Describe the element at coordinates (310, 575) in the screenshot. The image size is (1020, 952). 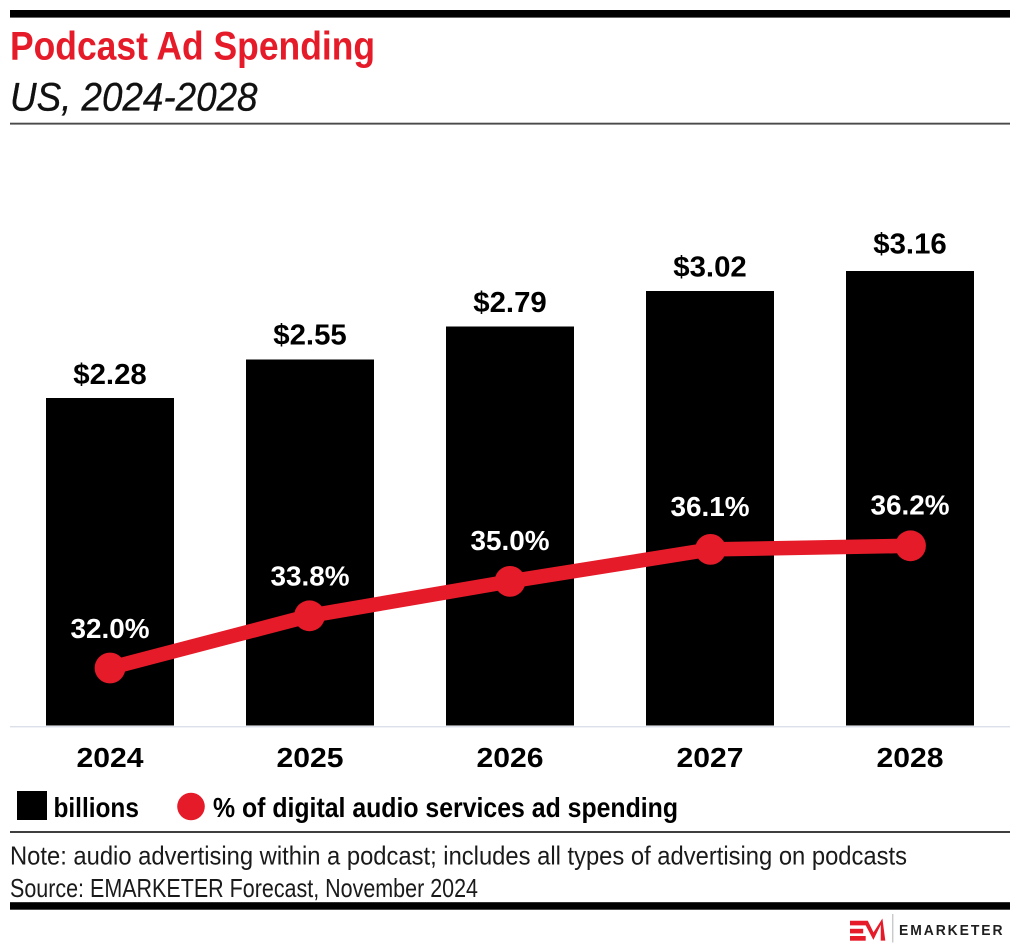
I see `svg-text: 33.8%` at that location.